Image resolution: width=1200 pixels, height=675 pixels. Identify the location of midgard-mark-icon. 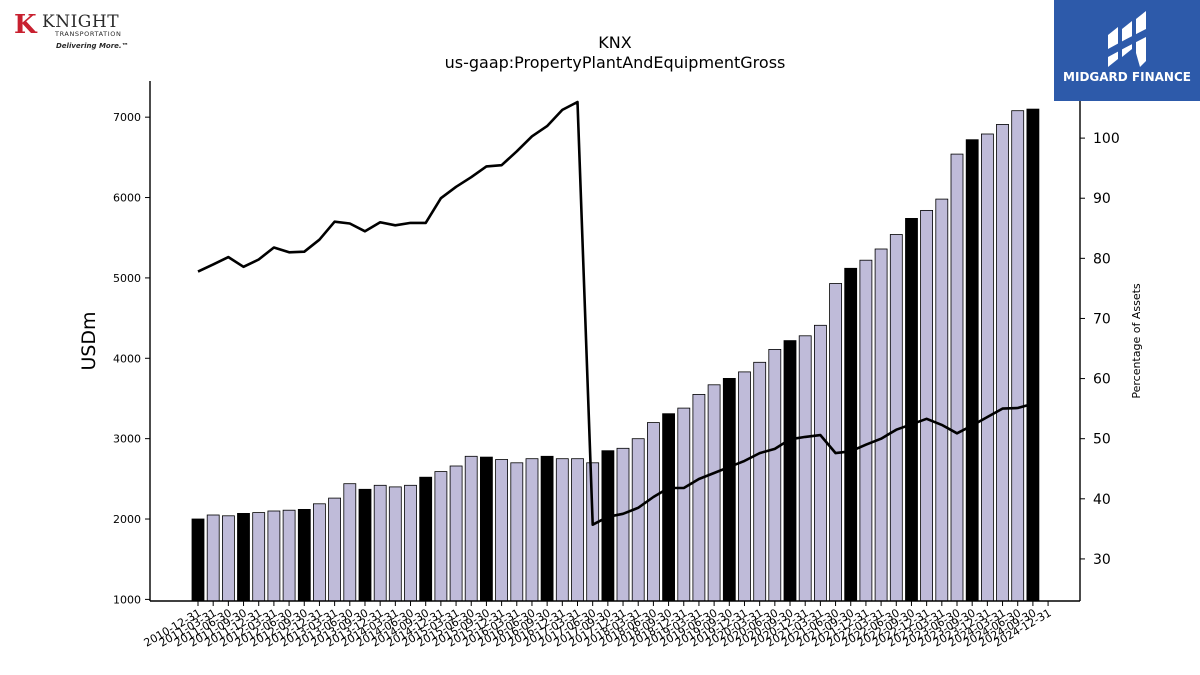
(1127, 39).